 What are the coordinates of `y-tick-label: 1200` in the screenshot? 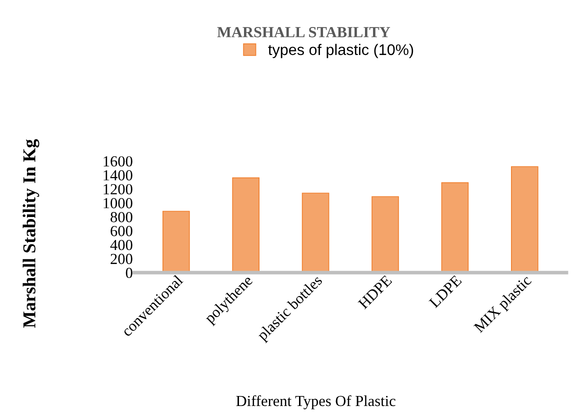 It's located at (118, 189).